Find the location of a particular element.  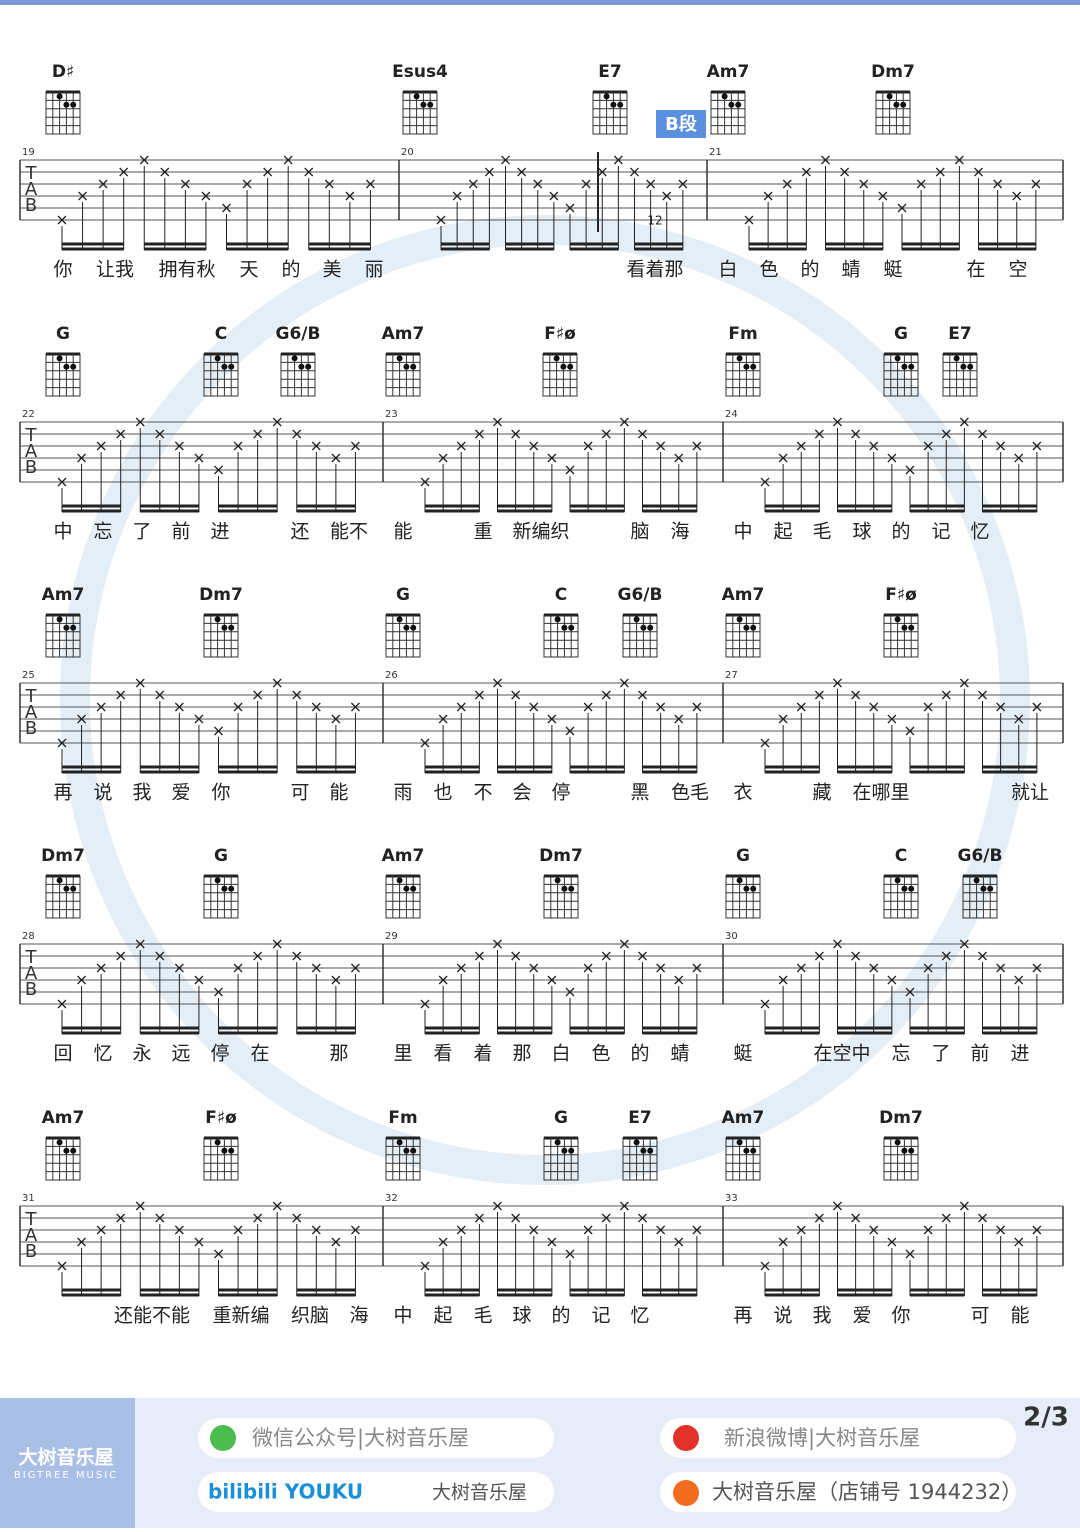

lyric: 可 is located at coordinates (299, 793).